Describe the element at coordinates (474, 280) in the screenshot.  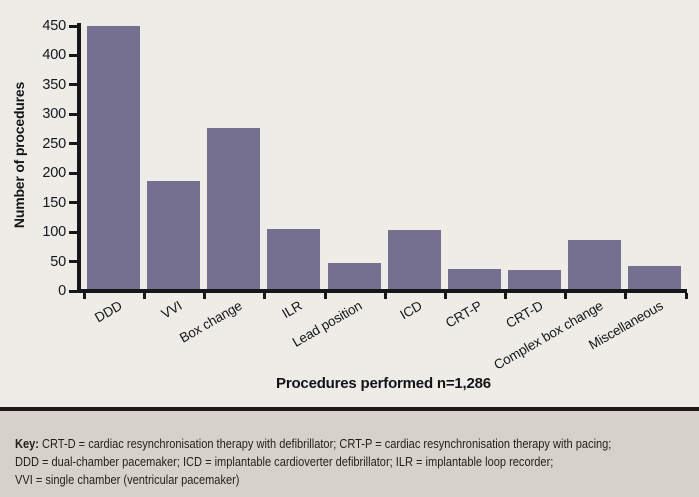
I see `bar-crt-p` at that location.